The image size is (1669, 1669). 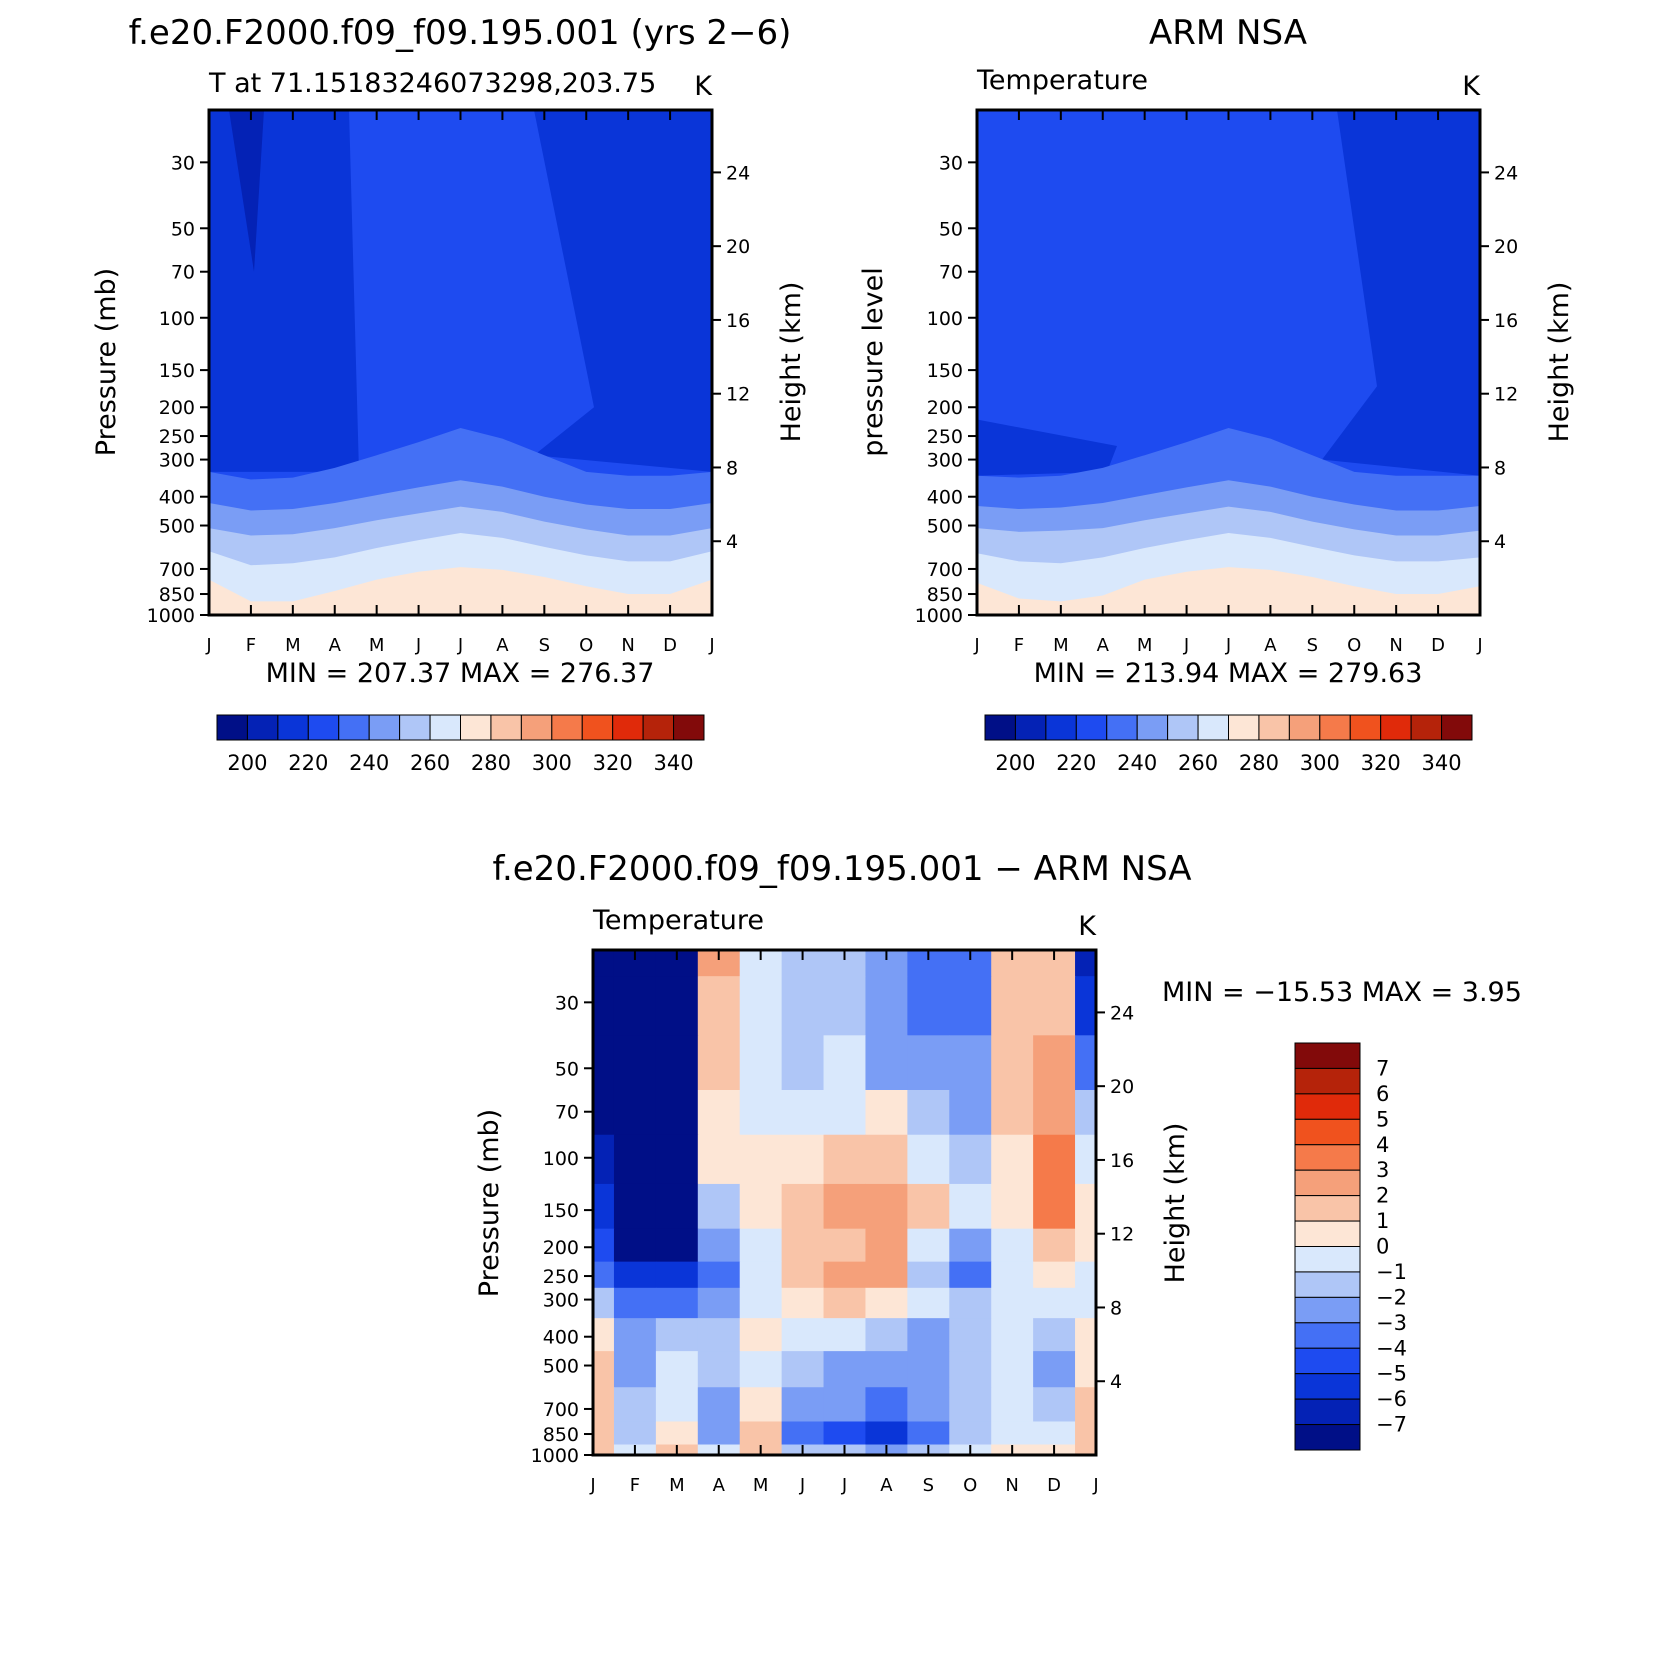 I want to click on x-tick-label: F, so click(x=251, y=645).